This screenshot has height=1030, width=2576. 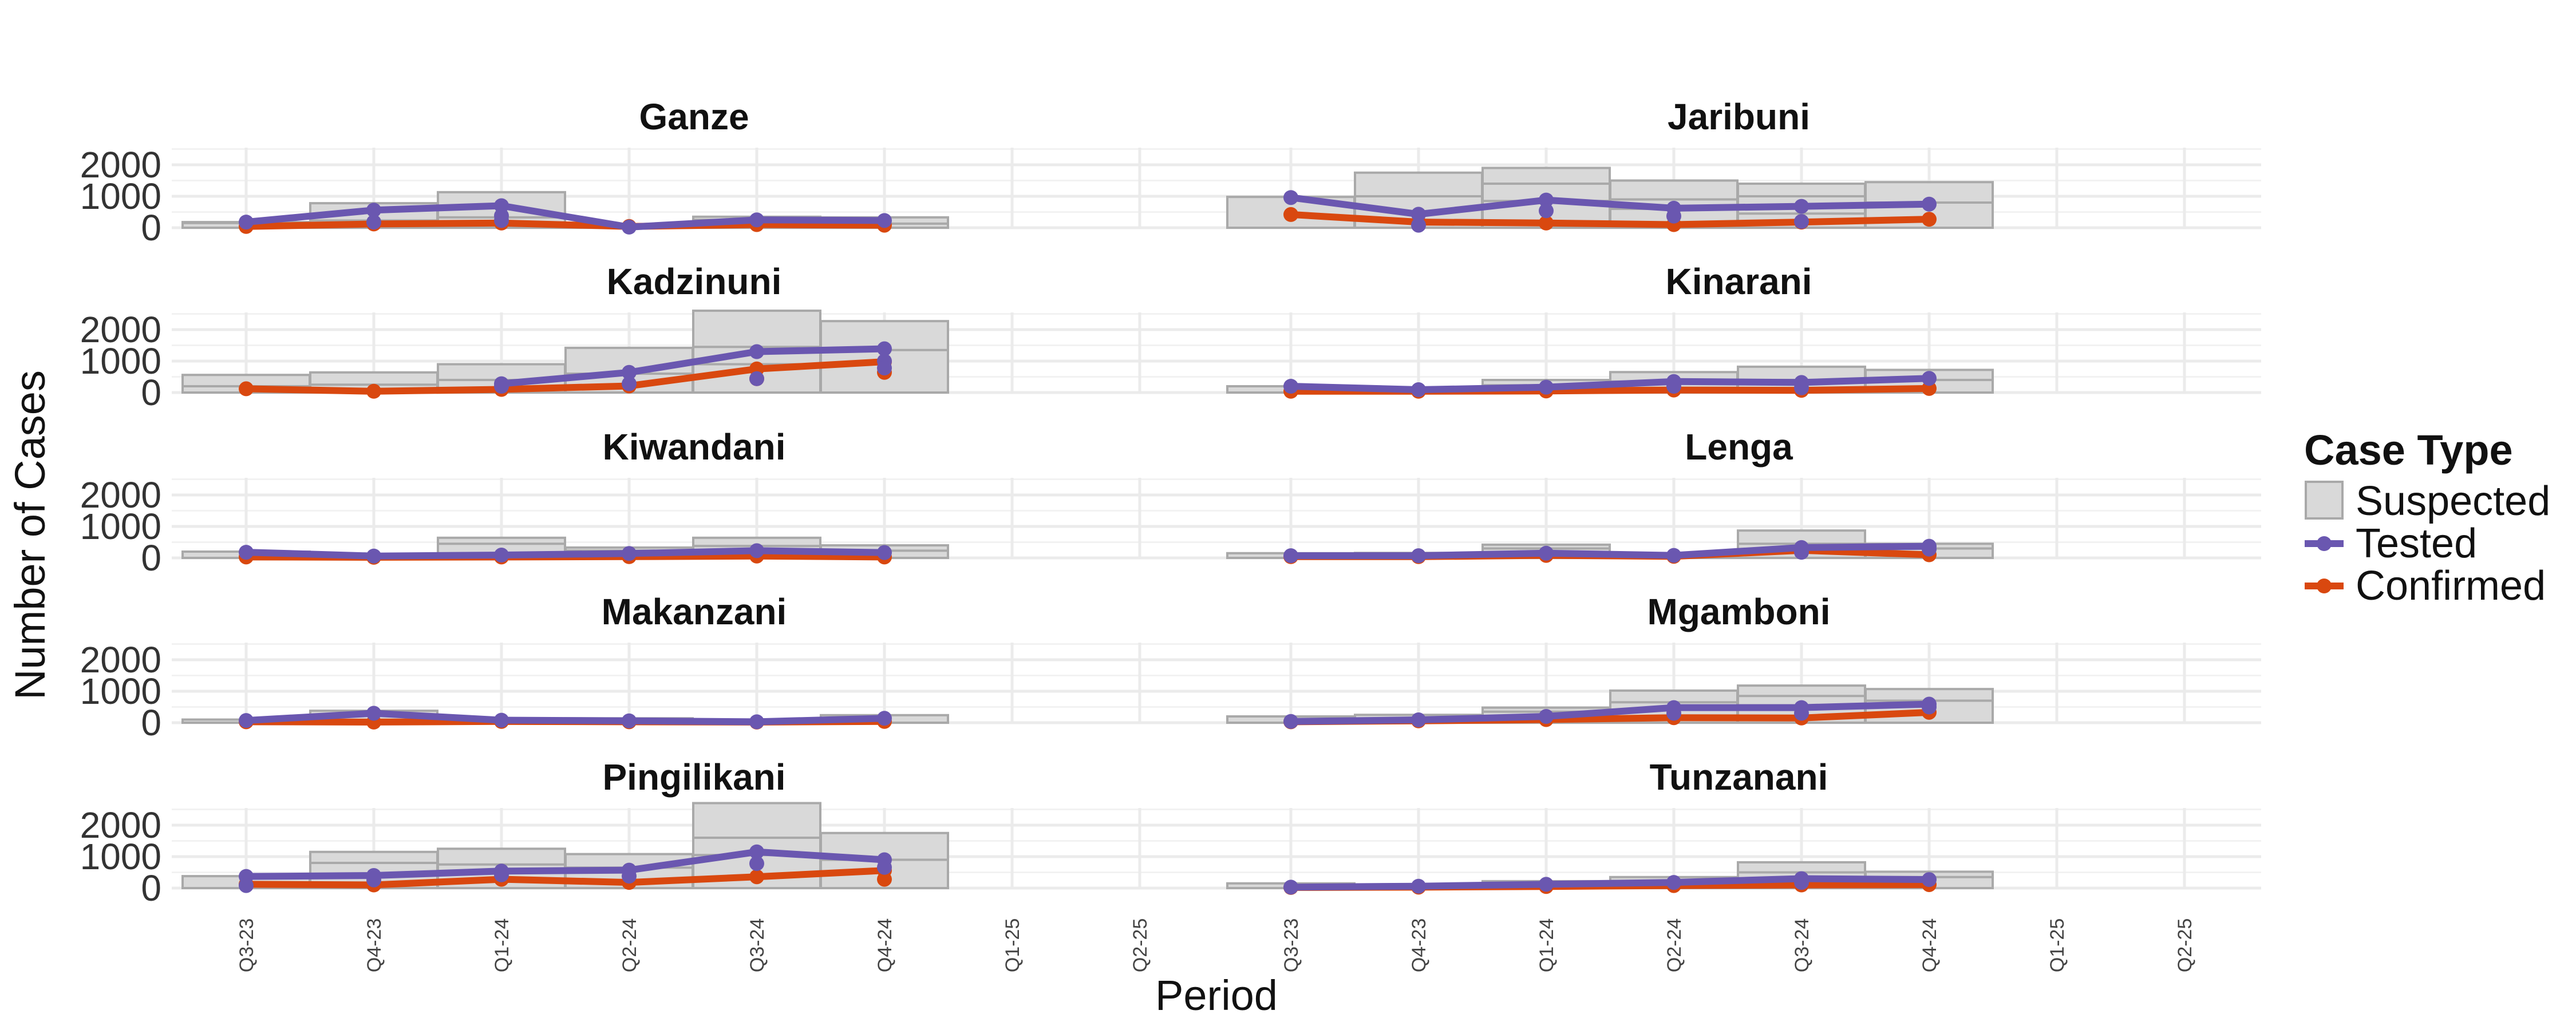 I want to click on x-tick-label: Q2-25, so click(x=1140, y=945).